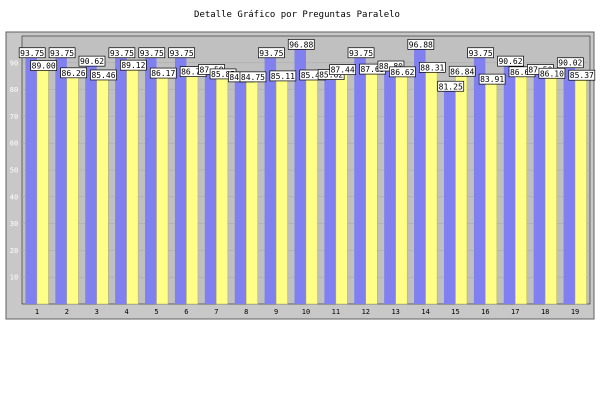  I want to click on y-tick-label: 10, so click(14, 278).